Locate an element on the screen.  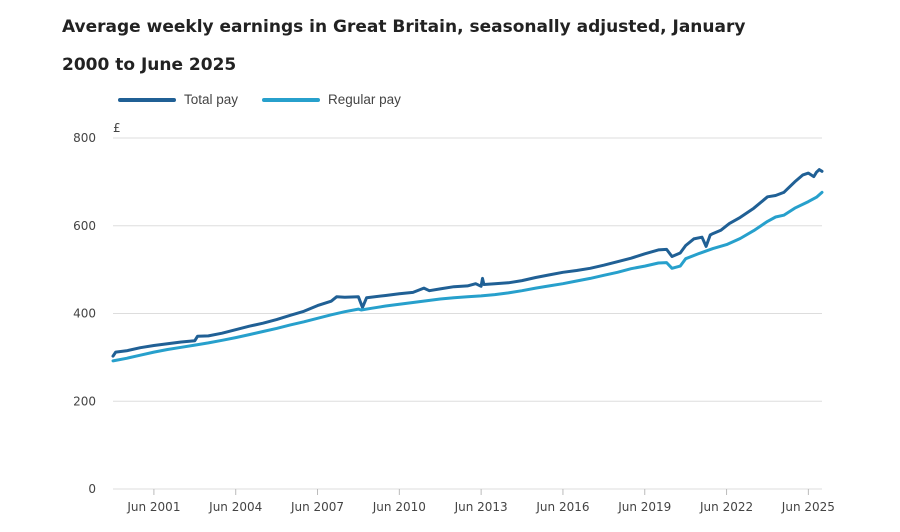
x-tick-label-2022: Jun 2022 is located at coordinates (726, 507).